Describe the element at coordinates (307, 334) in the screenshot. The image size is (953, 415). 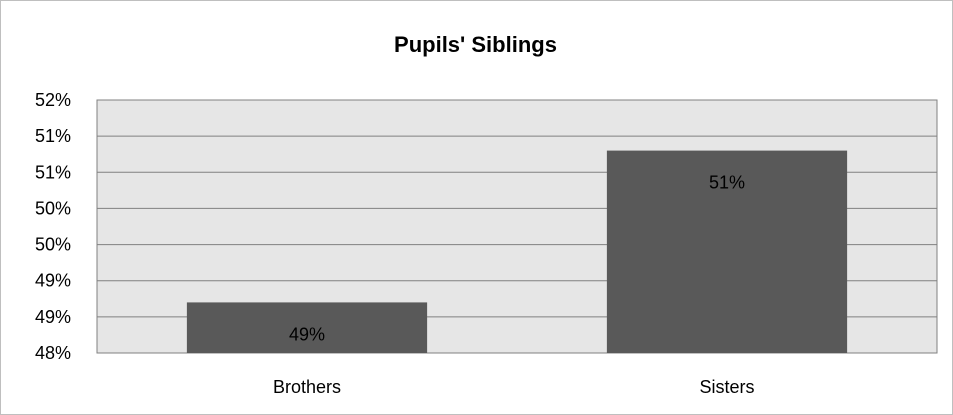
I see `data-label-brothers: 49%` at that location.